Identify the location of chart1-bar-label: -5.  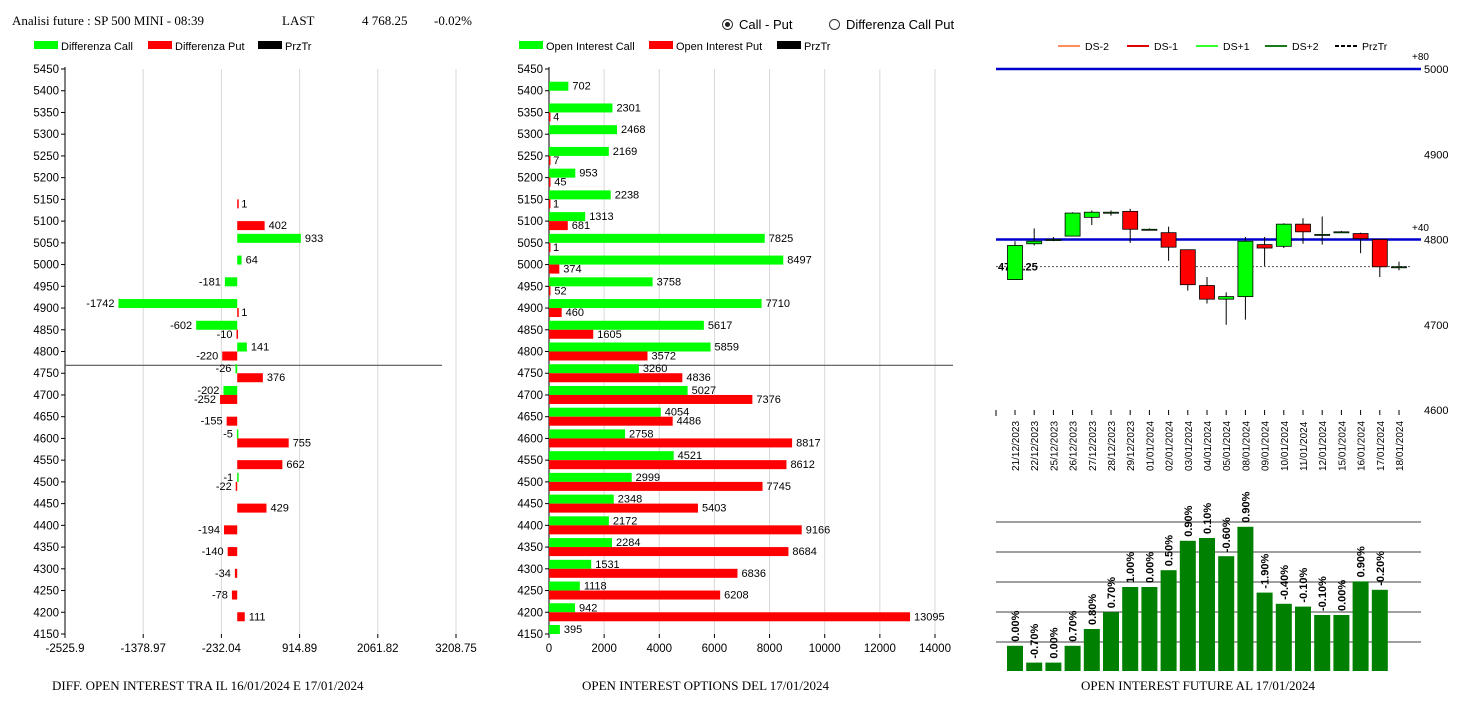
(228, 434).